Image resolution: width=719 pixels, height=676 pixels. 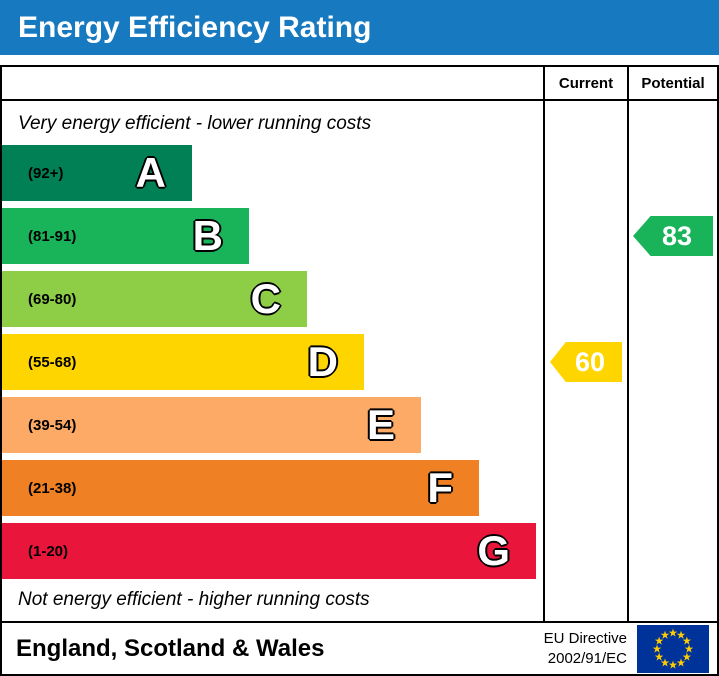 What do you see at coordinates (359, 27) in the screenshot?
I see `page-title: Energy Efficiency Rating` at bounding box center [359, 27].